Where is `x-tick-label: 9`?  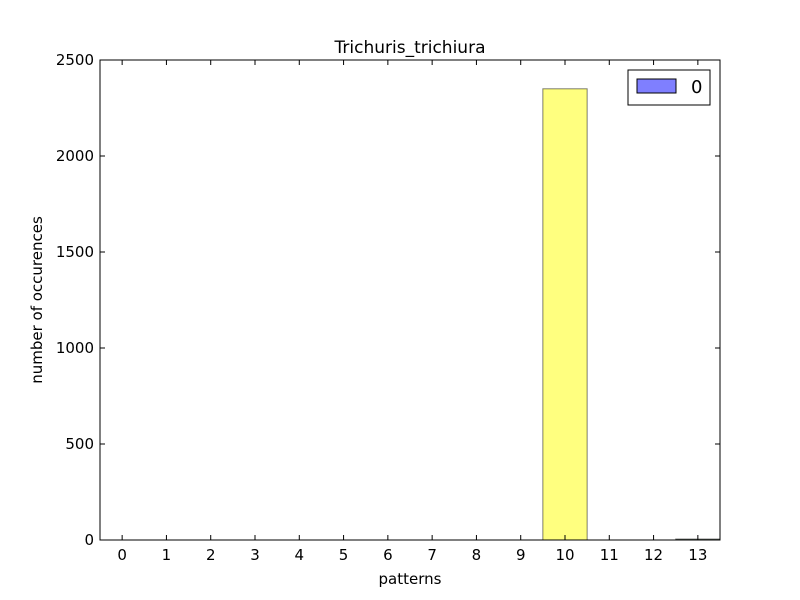 x-tick-label: 9 is located at coordinates (521, 555).